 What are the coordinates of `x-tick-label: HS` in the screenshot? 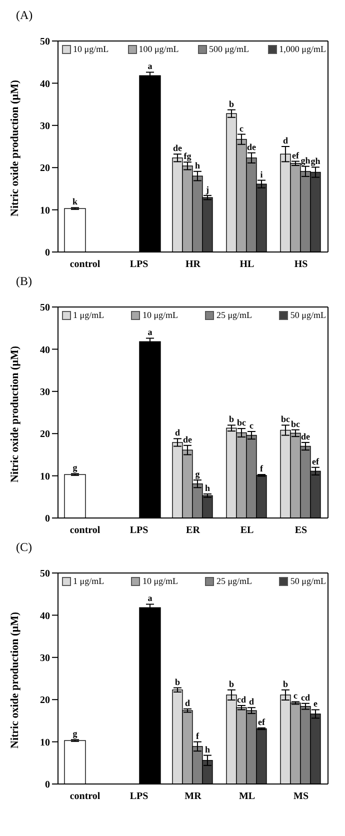 It's located at (301, 264).